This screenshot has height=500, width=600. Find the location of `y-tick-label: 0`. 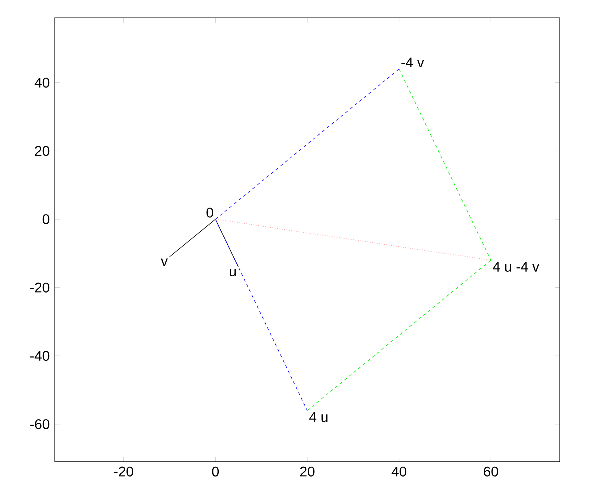

y-tick-label: 0 is located at coordinates (46, 219).